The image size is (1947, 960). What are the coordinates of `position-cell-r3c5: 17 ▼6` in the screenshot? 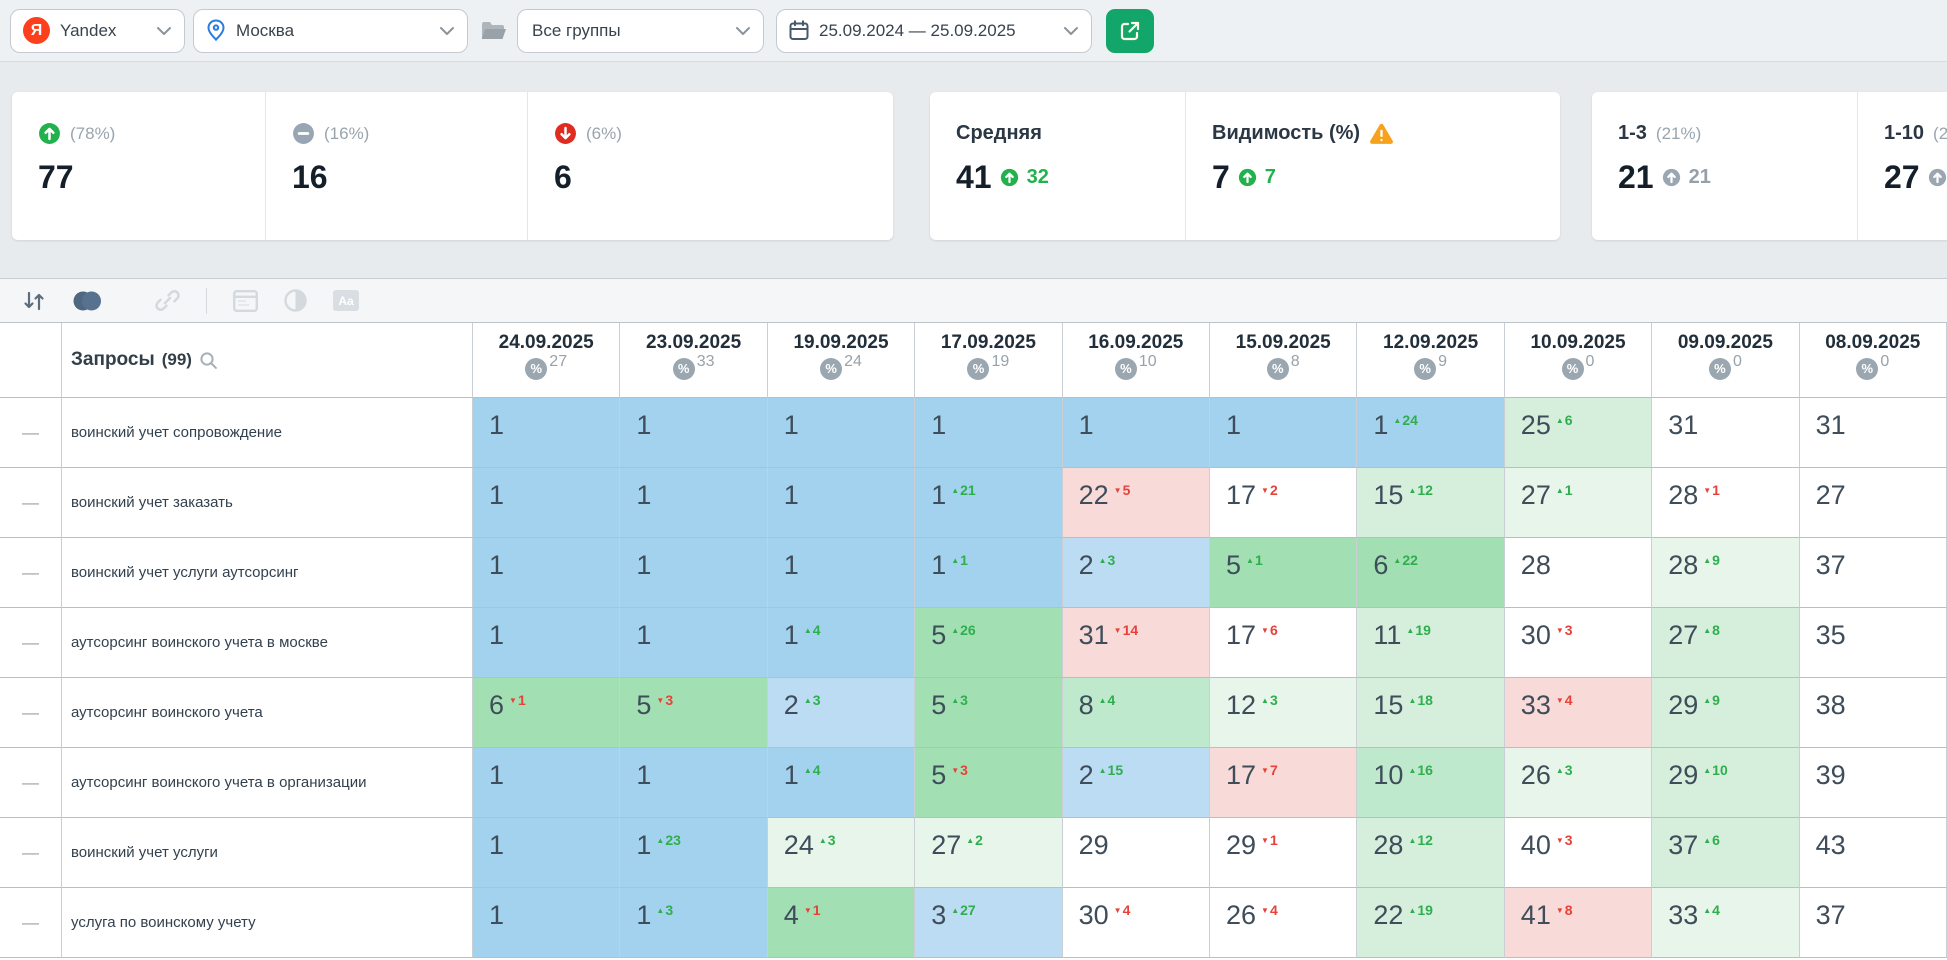 It's located at (1283, 643).